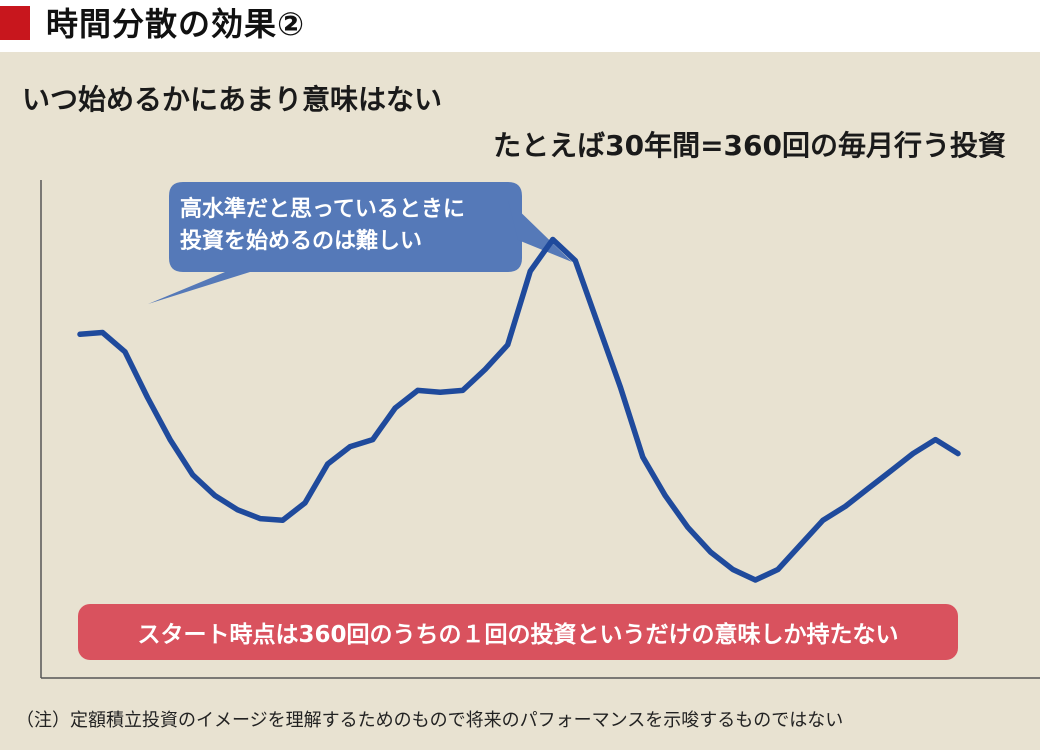 The height and width of the screenshot is (750, 1040). I want to click on callout-start-point-text: スタート時点は360回のうちの１回の投資というだけの意味しか持たない, so click(518, 635).